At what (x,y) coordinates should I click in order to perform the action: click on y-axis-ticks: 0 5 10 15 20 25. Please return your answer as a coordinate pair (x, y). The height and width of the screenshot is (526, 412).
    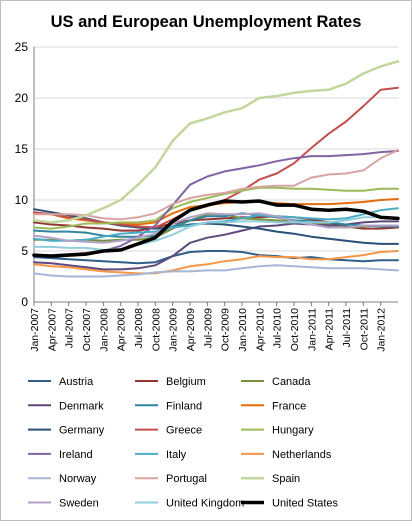
    Looking at the image, I should click on (22, 174).